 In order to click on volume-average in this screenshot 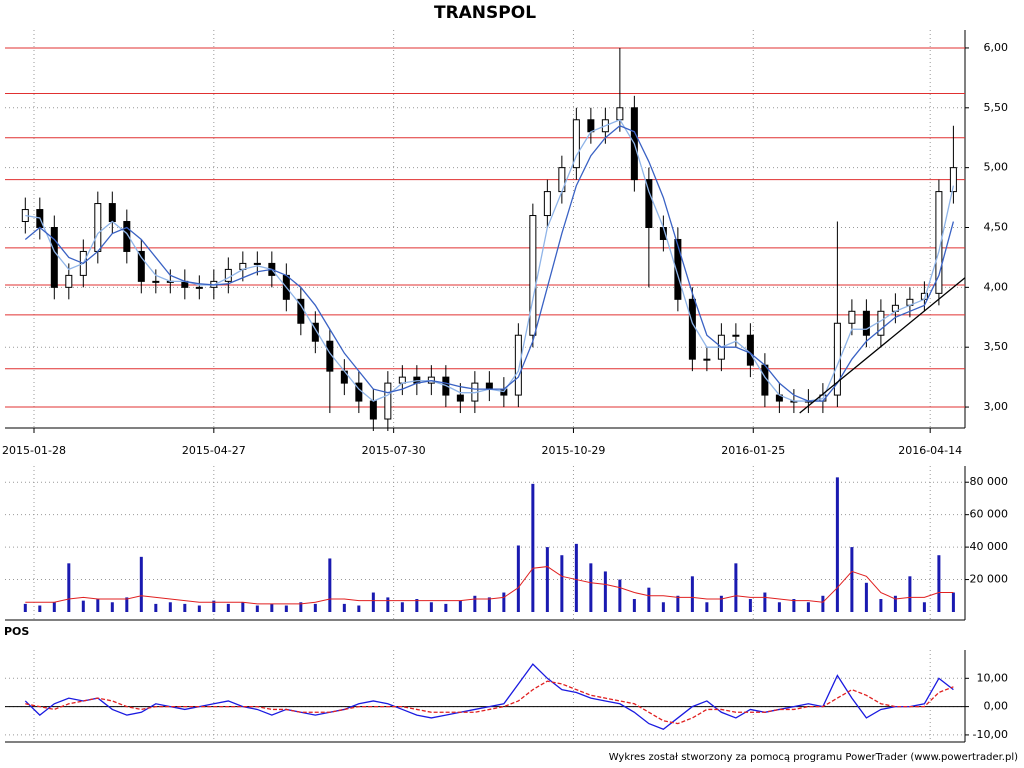, I will do `click(489, 585)`.